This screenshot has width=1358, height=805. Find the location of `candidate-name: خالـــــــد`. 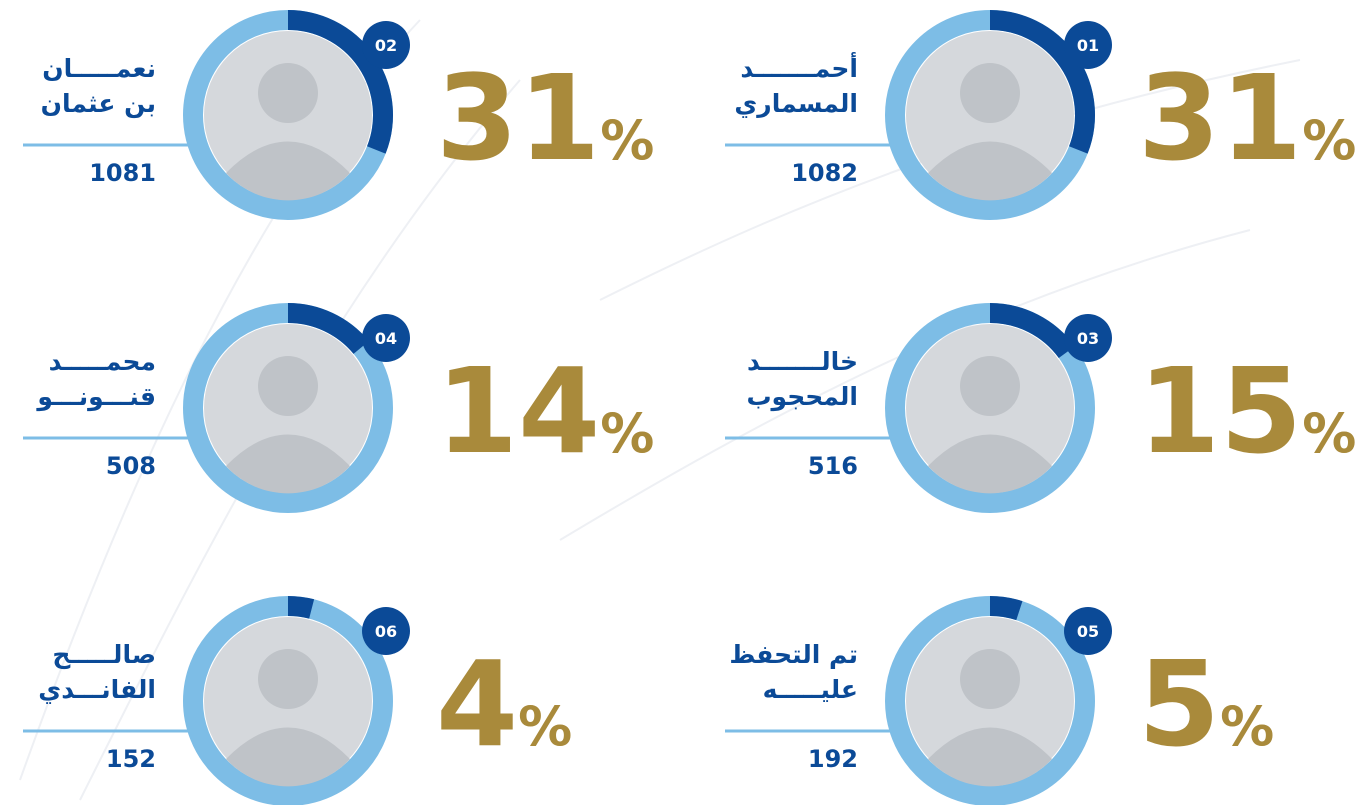

candidate-name: خالـــــــد is located at coordinates (802, 361).